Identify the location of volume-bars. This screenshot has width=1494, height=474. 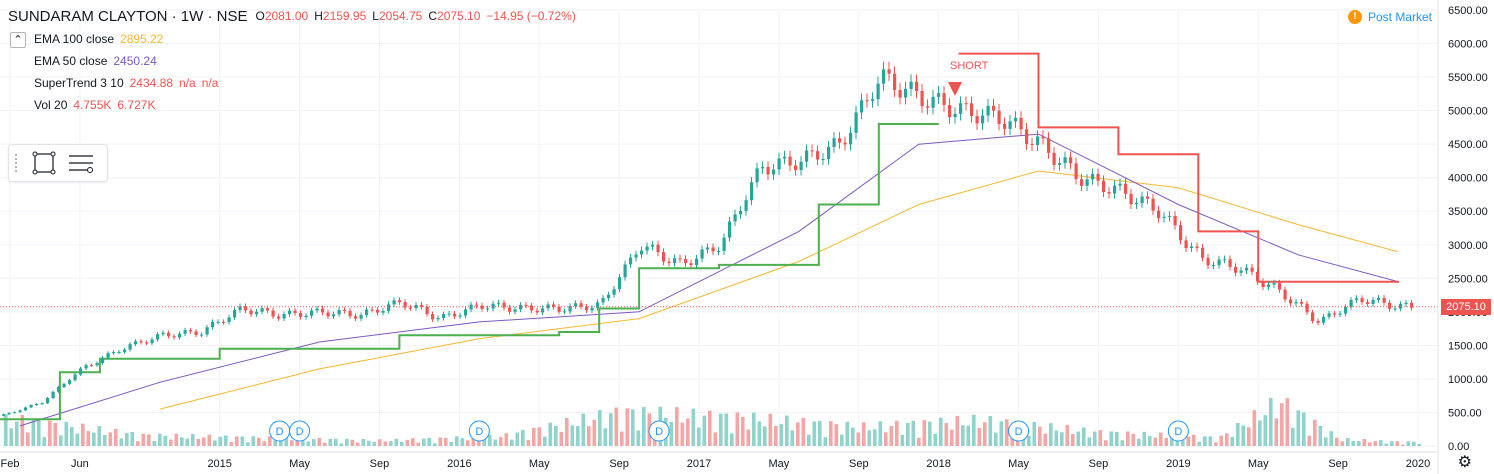
(713, 421).